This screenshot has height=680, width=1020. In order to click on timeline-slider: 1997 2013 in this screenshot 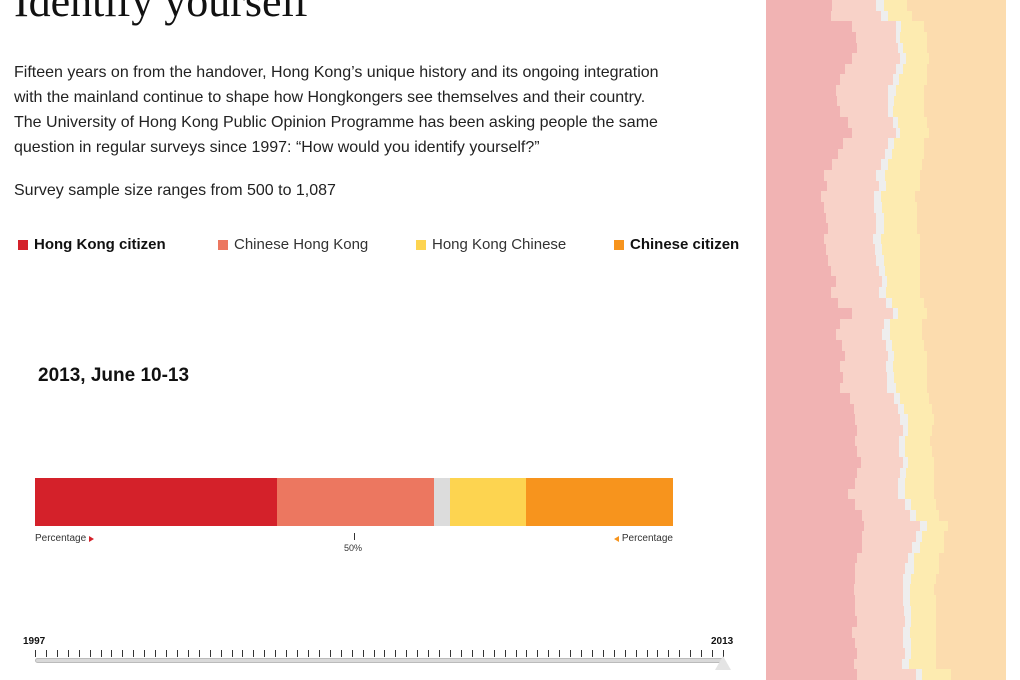, I will do `click(379, 657)`.